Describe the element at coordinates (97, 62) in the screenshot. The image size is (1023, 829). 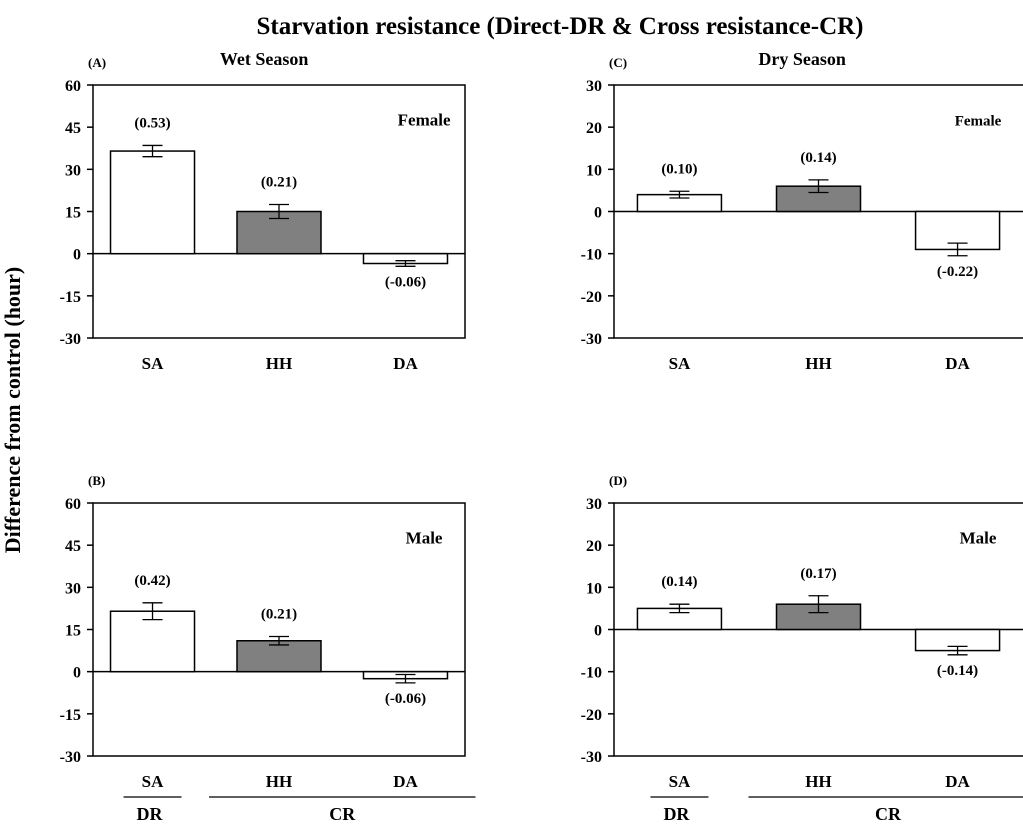
I see `panel-letter: (A)` at that location.